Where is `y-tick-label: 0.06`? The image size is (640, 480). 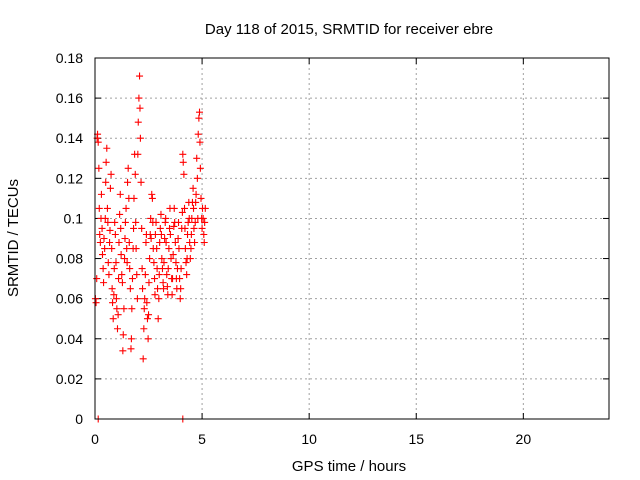
y-tick-label: 0.06 is located at coordinates (69, 299).